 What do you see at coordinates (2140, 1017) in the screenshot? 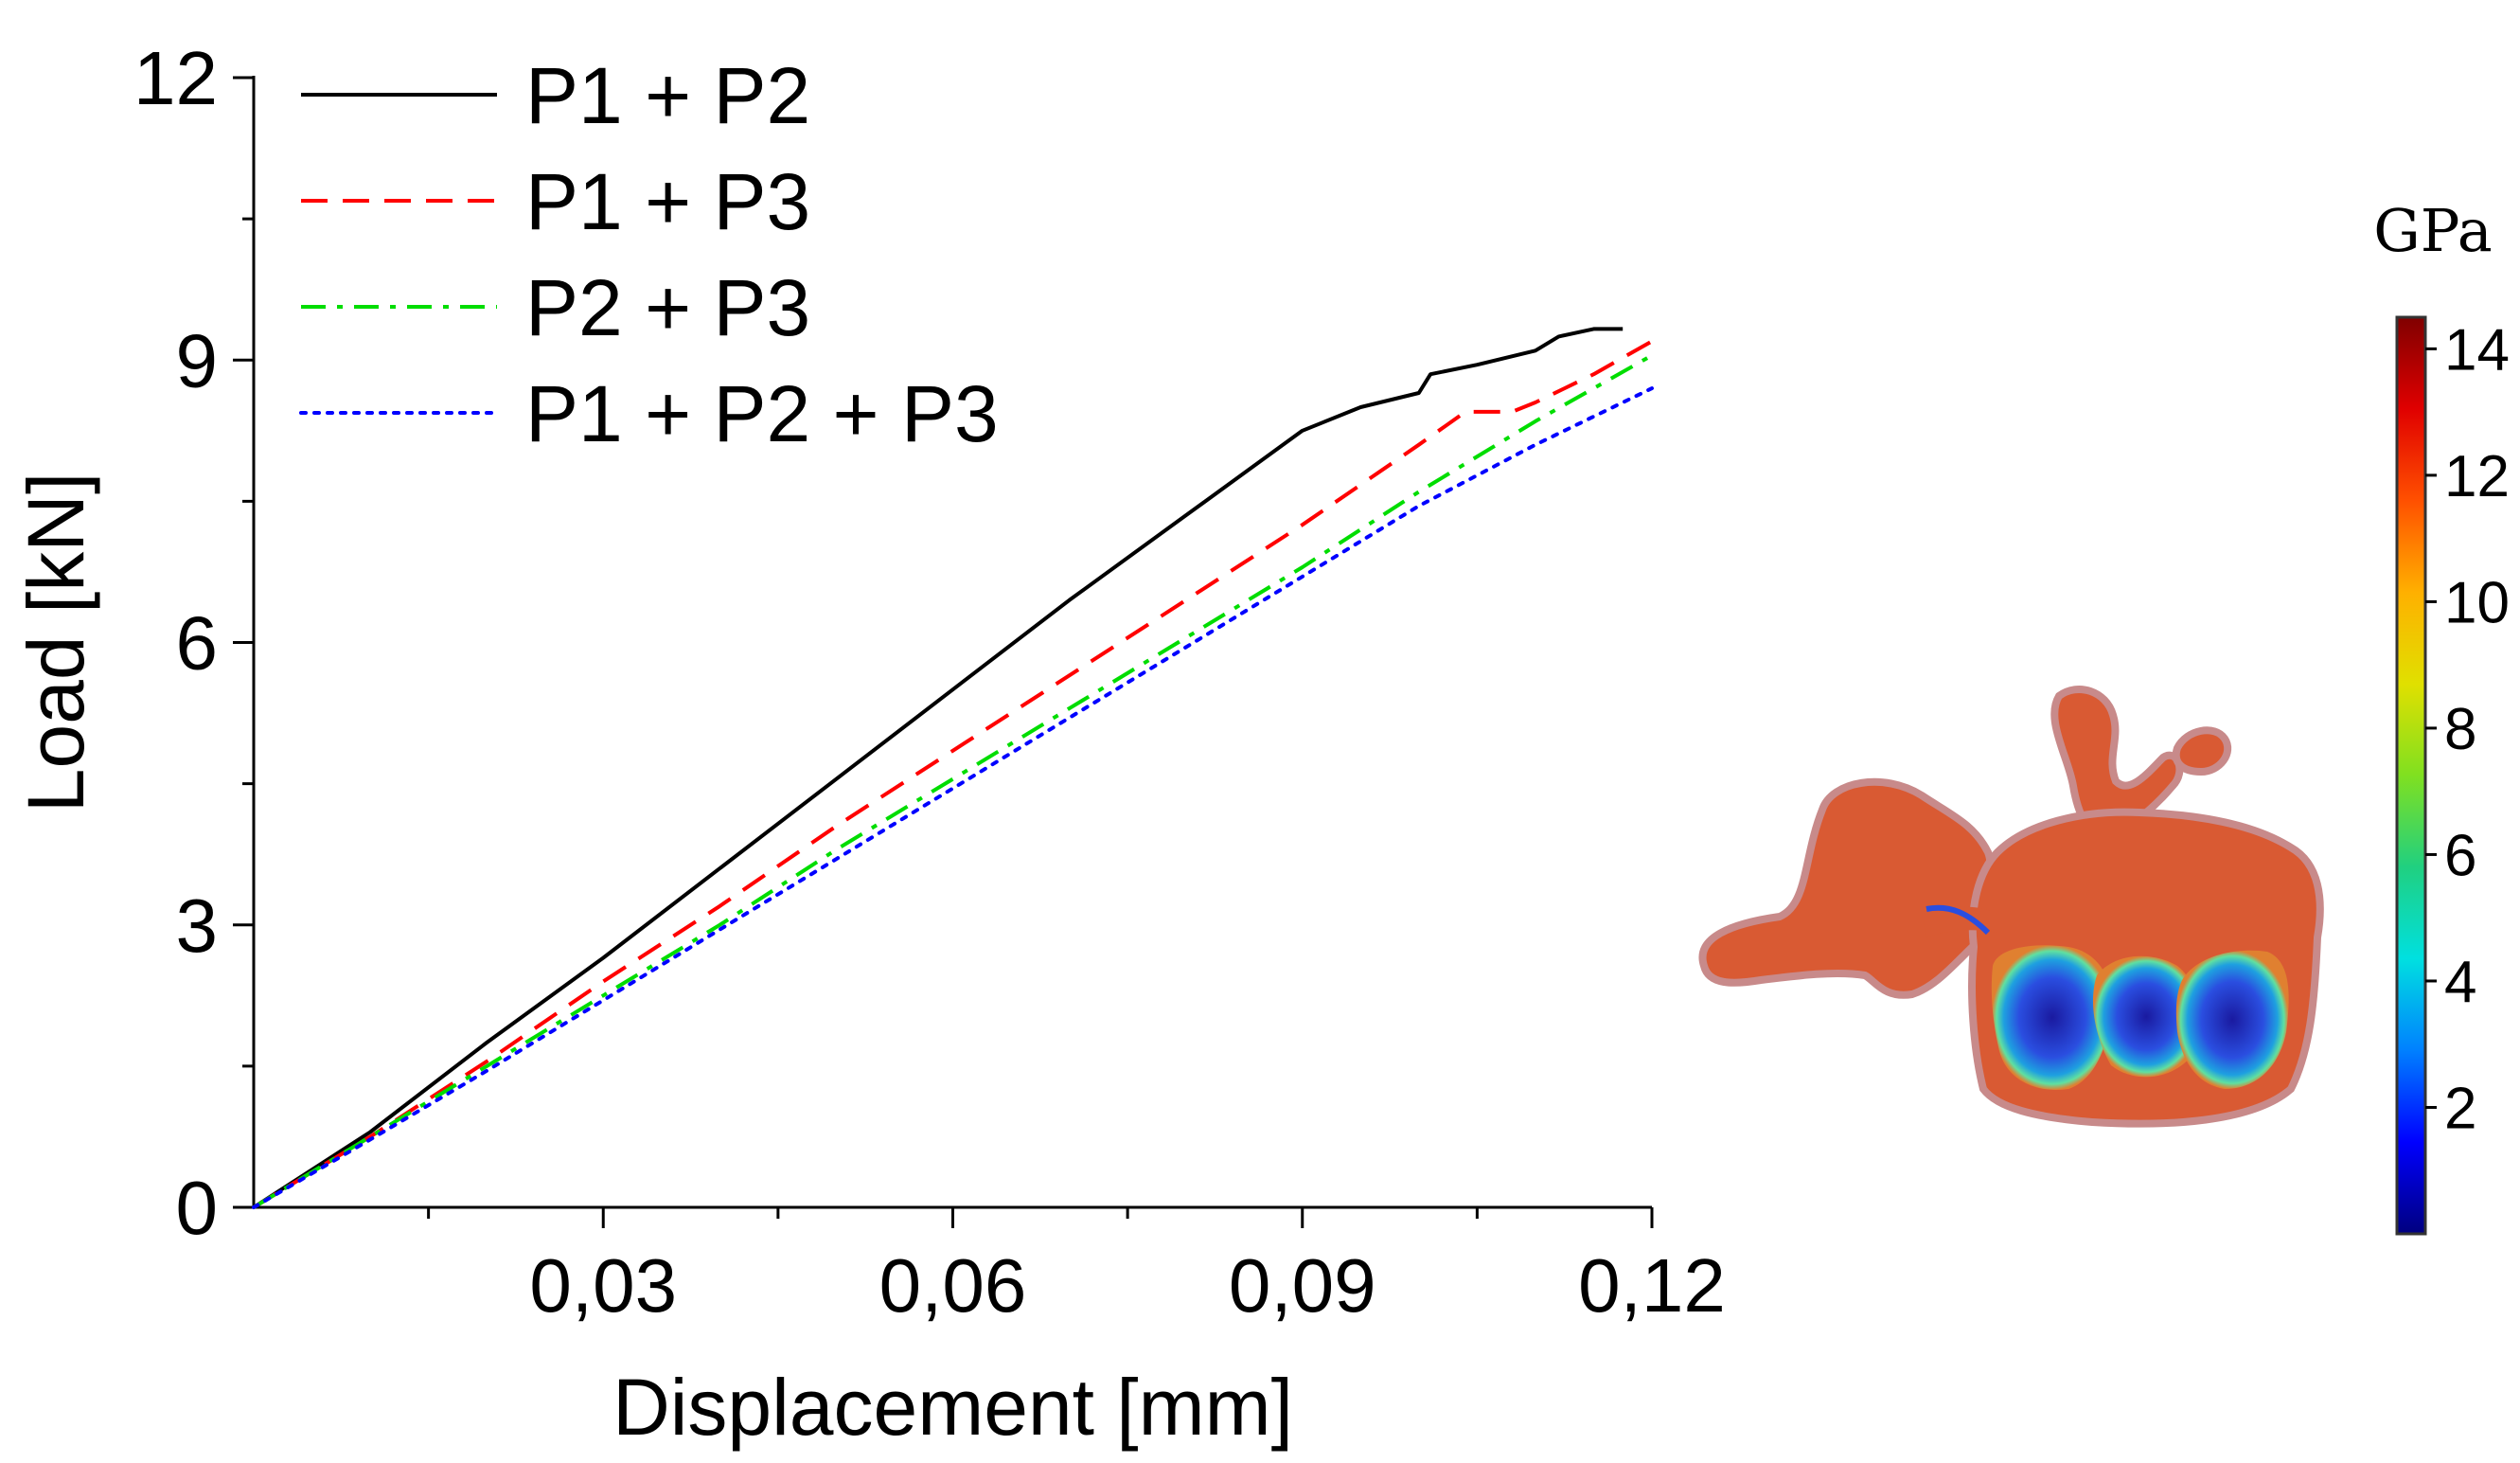
I see `vertebra-low-stress-regions` at bounding box center [2140, 1017].